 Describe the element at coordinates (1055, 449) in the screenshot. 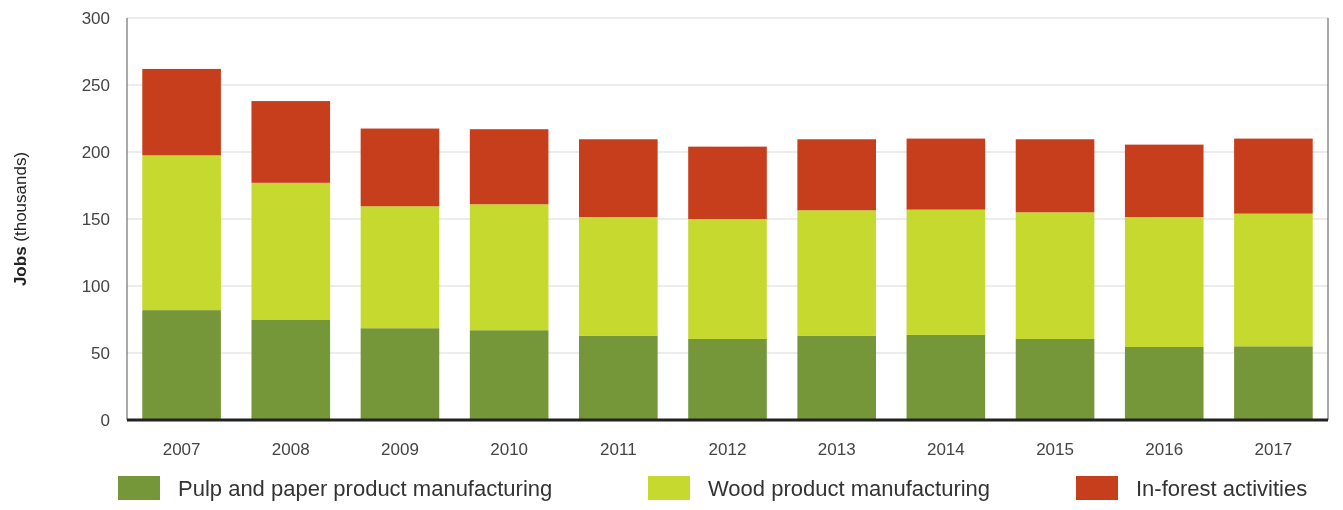

I see `x-tick-label: 2015` at that location.